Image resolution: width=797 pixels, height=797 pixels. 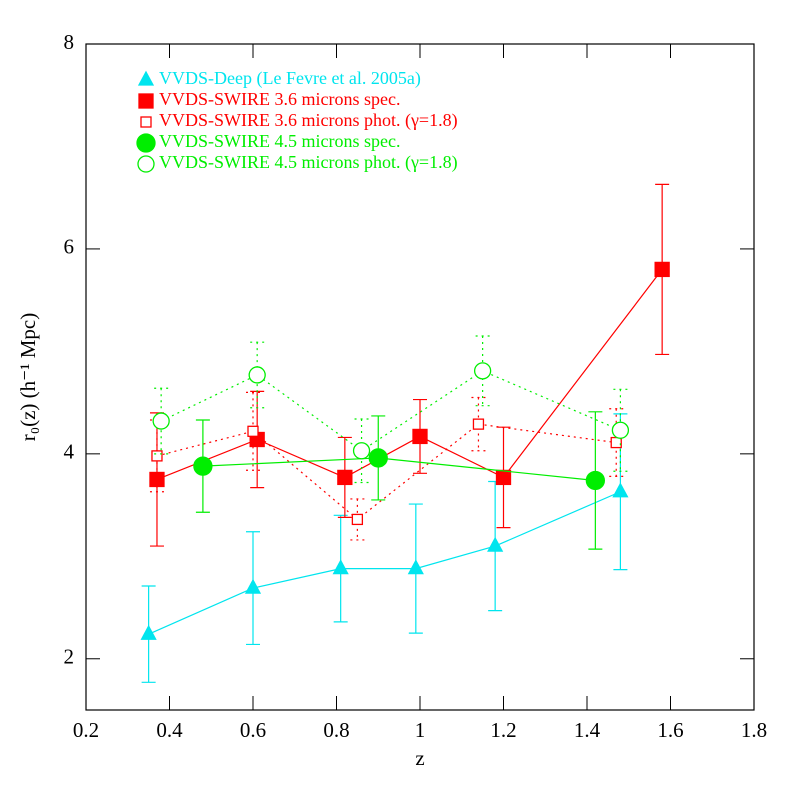 What do you see at coordinates (670, 730) in the screenshot?
I see `x-tick-label: 1.6` at bounding box center [670, 730].